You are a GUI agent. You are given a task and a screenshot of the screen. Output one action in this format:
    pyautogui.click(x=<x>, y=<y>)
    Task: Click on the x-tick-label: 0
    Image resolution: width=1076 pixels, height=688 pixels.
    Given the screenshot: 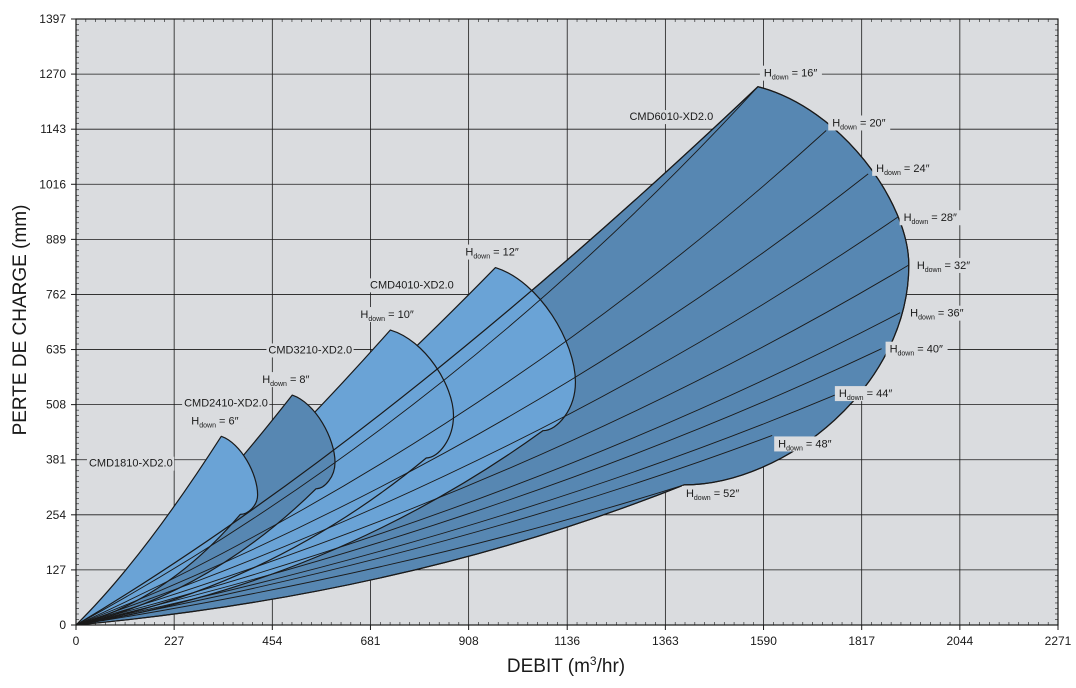 What is the action you would take?
    pyautogui.click(x=76, y=641)
    